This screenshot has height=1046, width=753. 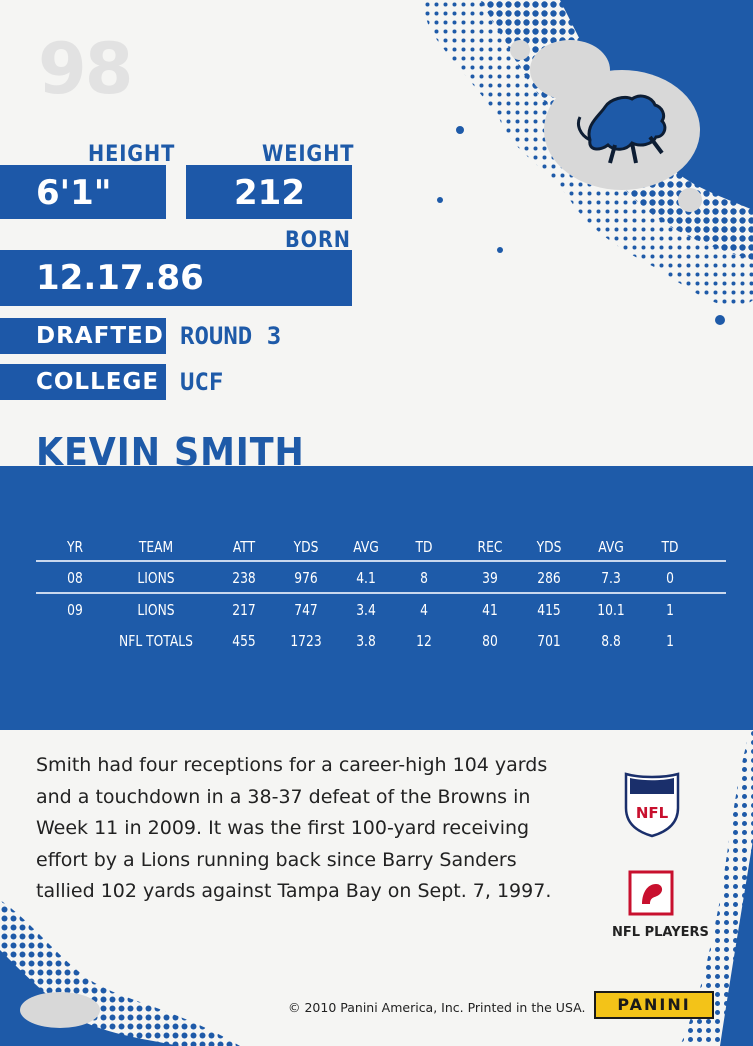 I want to click on college-box: COLLEGE, so click(x=83, y=382).